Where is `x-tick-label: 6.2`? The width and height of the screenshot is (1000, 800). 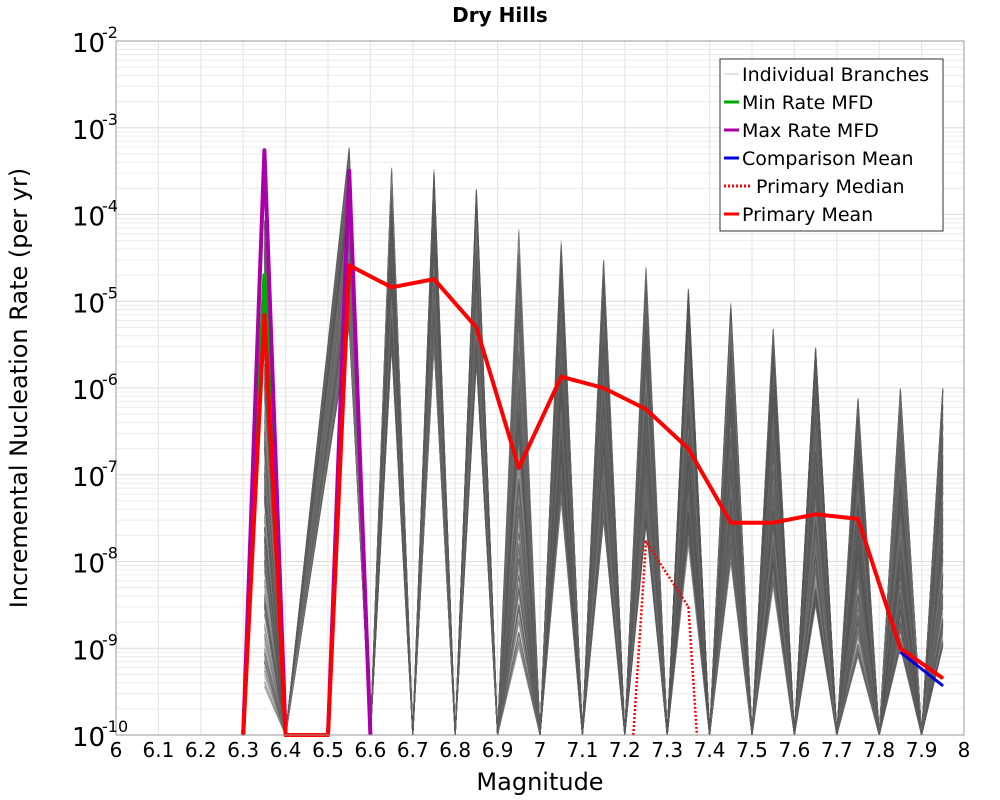
x-tick-label: 6.2 is located at coordinates (201, 750).